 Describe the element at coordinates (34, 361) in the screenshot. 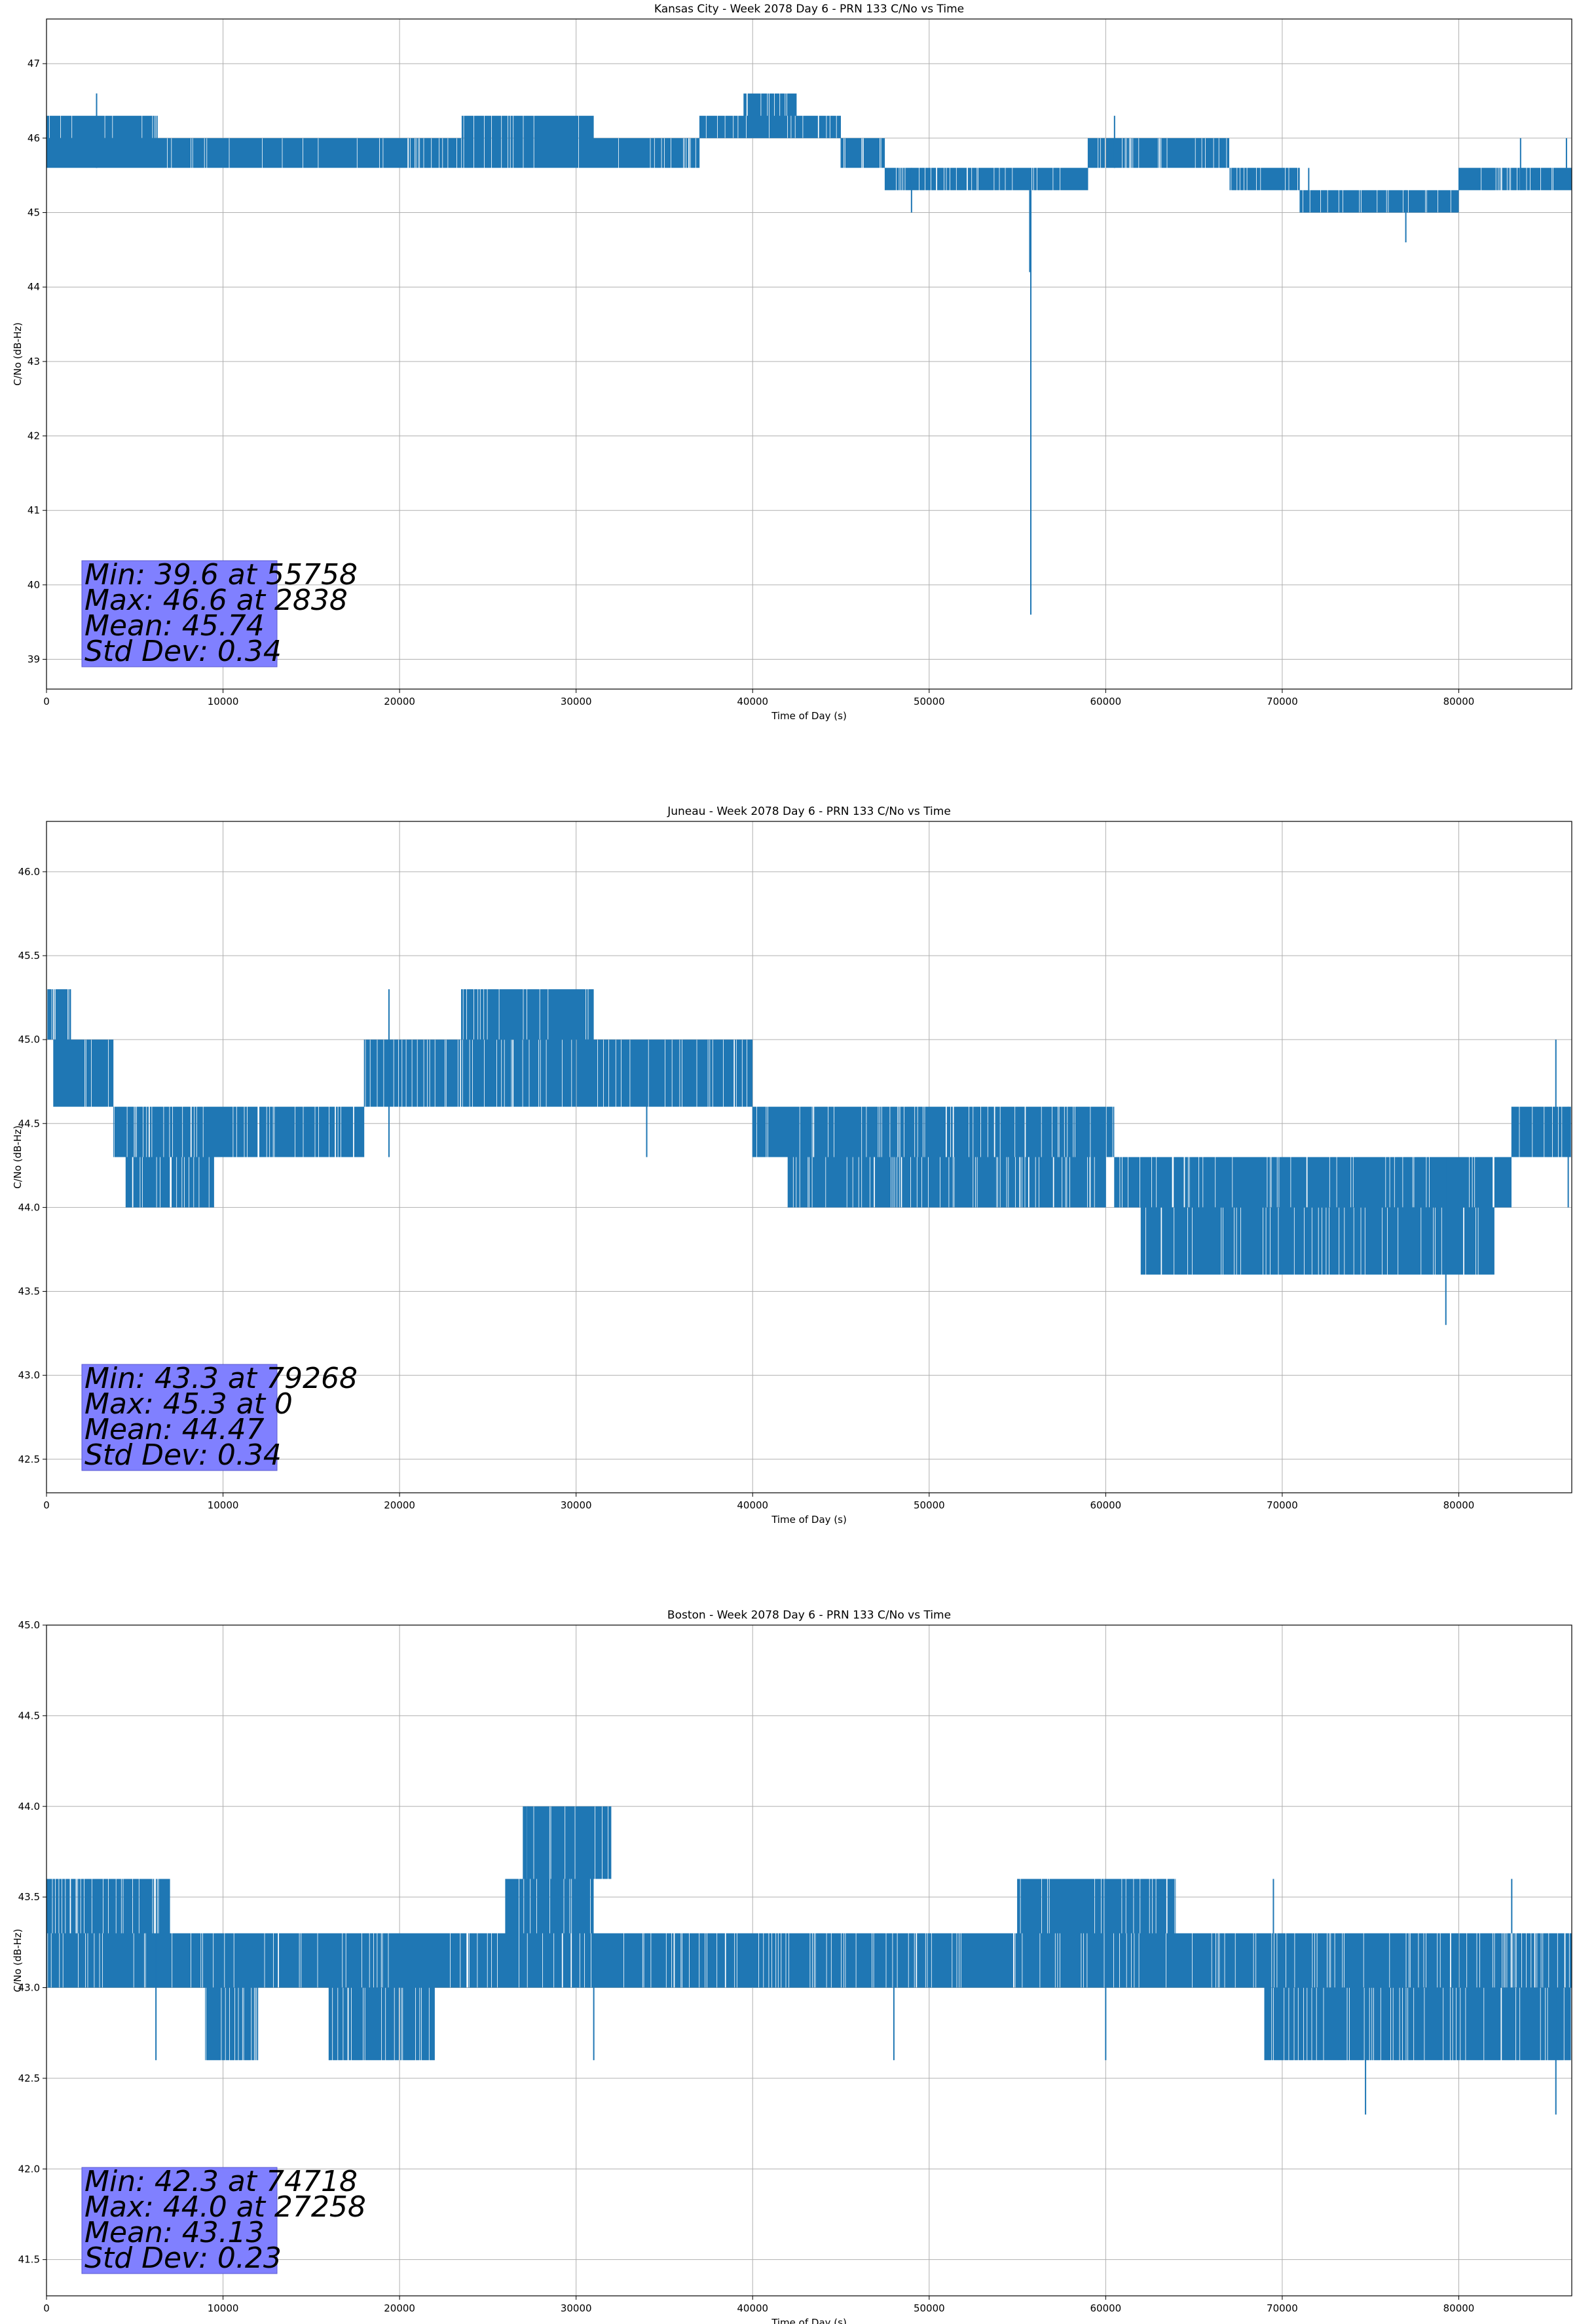

I see `y-tick-label: 43` at that location.